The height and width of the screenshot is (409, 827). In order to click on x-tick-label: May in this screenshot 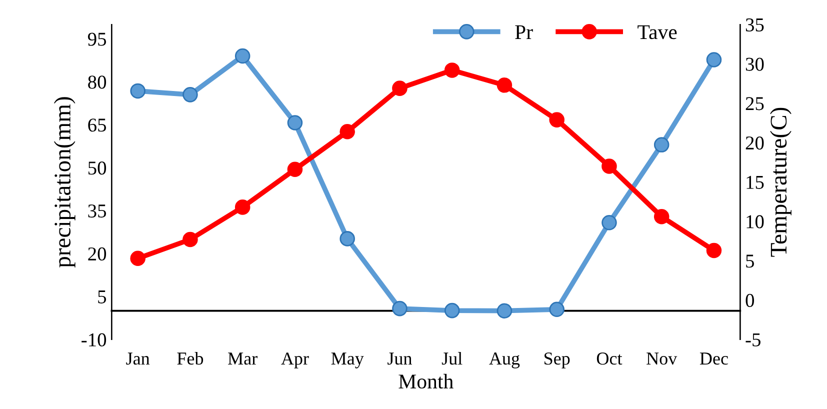, I will do `click(347, 360)`.